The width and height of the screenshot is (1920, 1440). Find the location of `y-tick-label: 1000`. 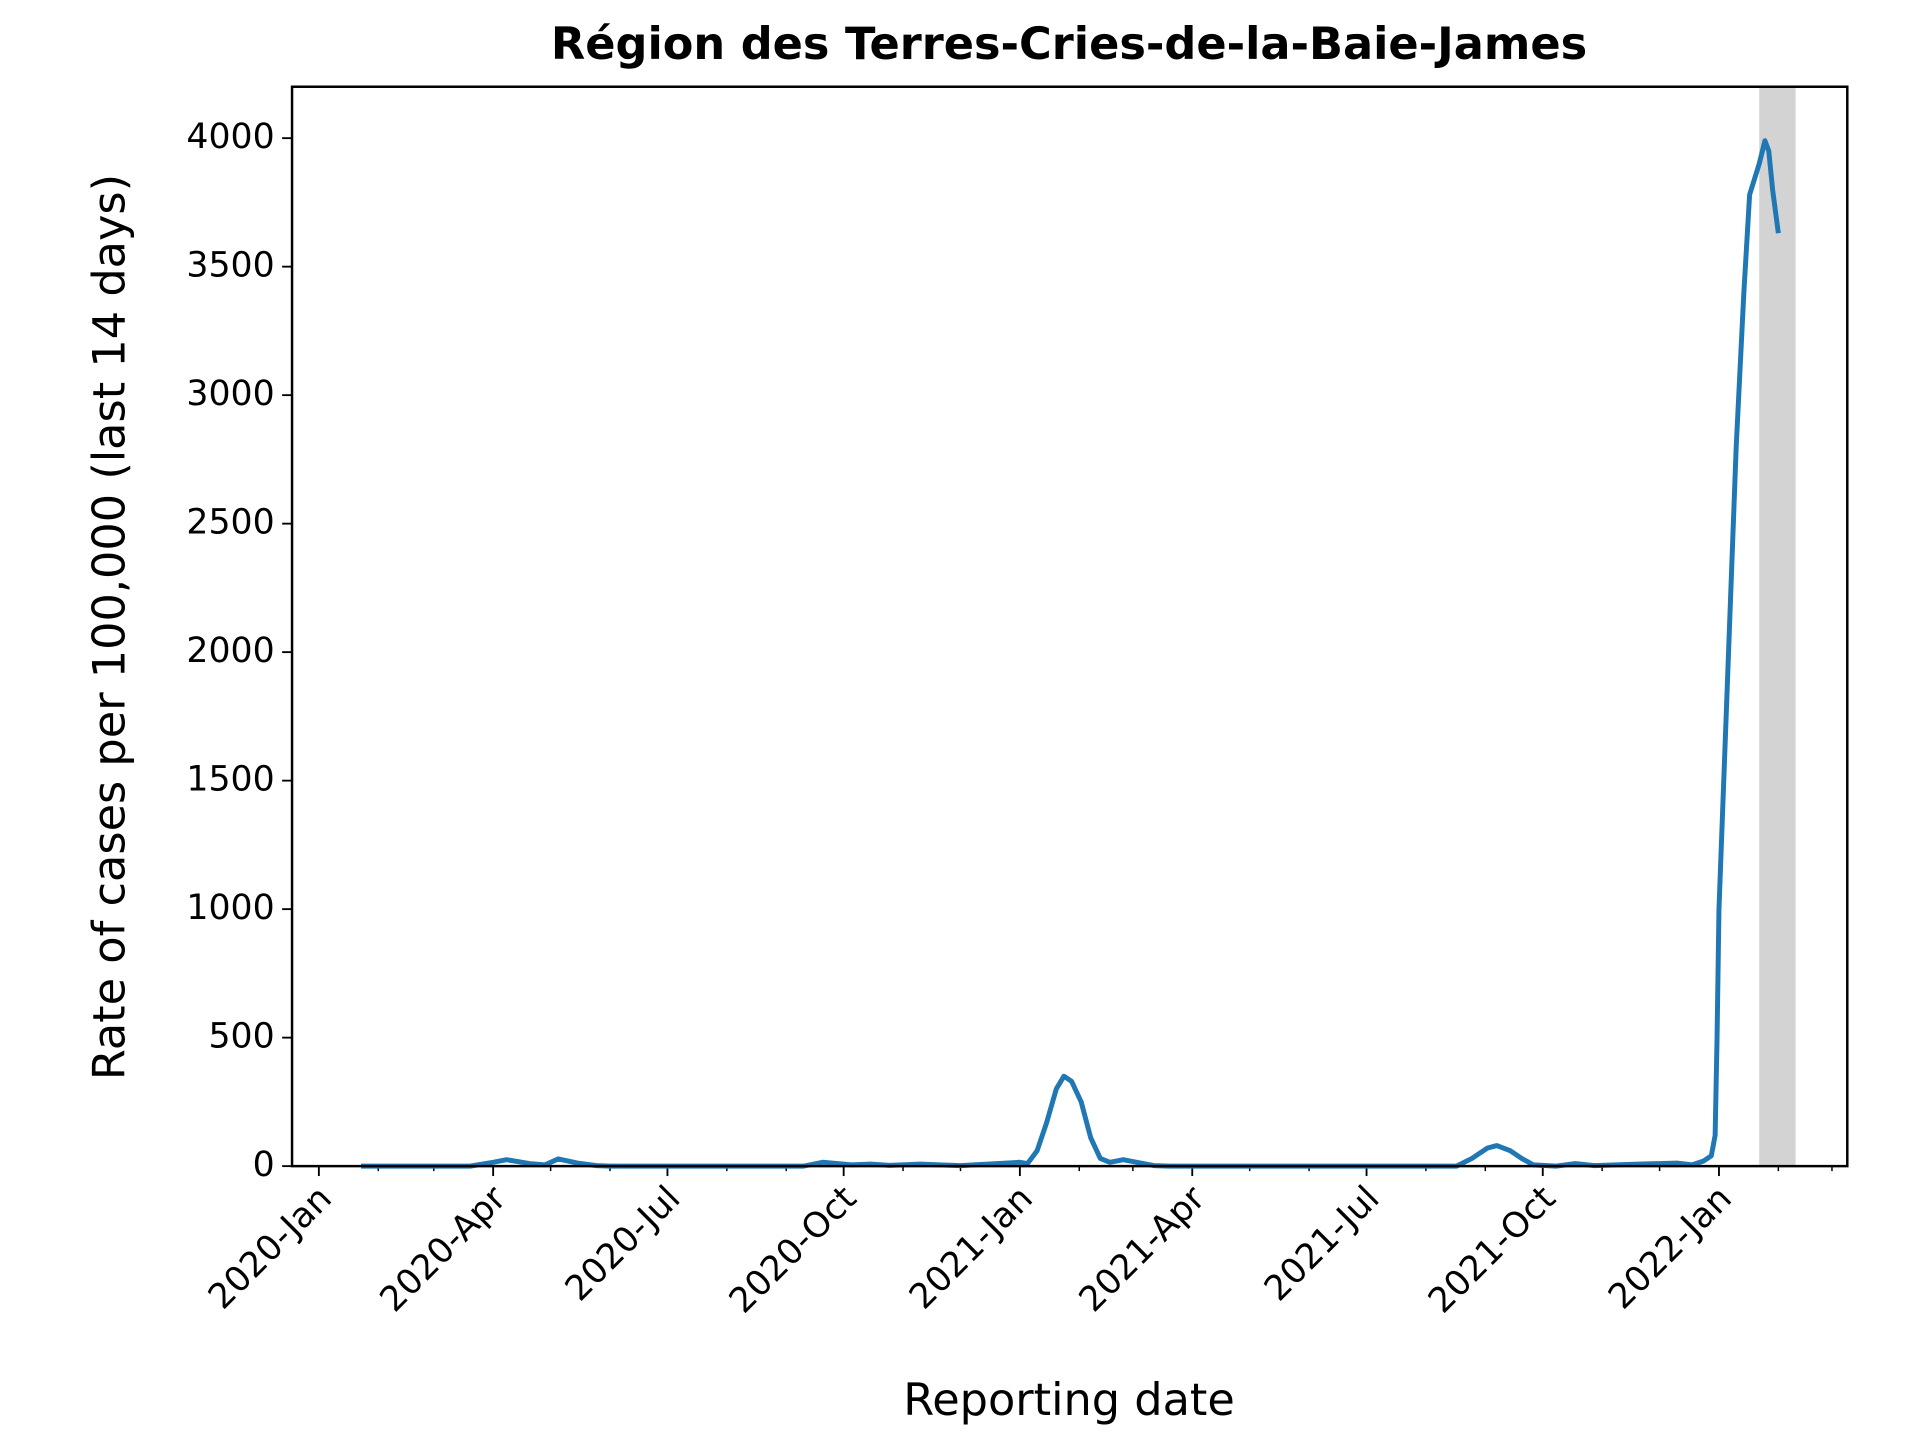

y-tick-label: 1000 is located at coordinates (230, 908).